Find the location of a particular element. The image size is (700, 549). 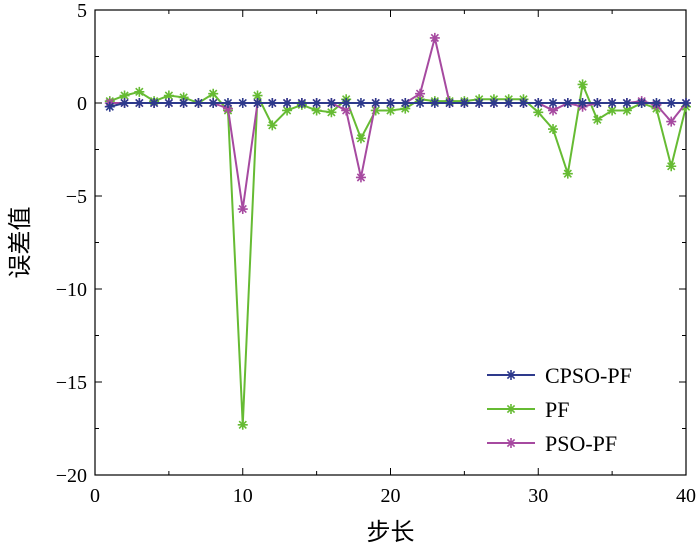

y-tick-label: 5 is located at coordinates (82, 11).